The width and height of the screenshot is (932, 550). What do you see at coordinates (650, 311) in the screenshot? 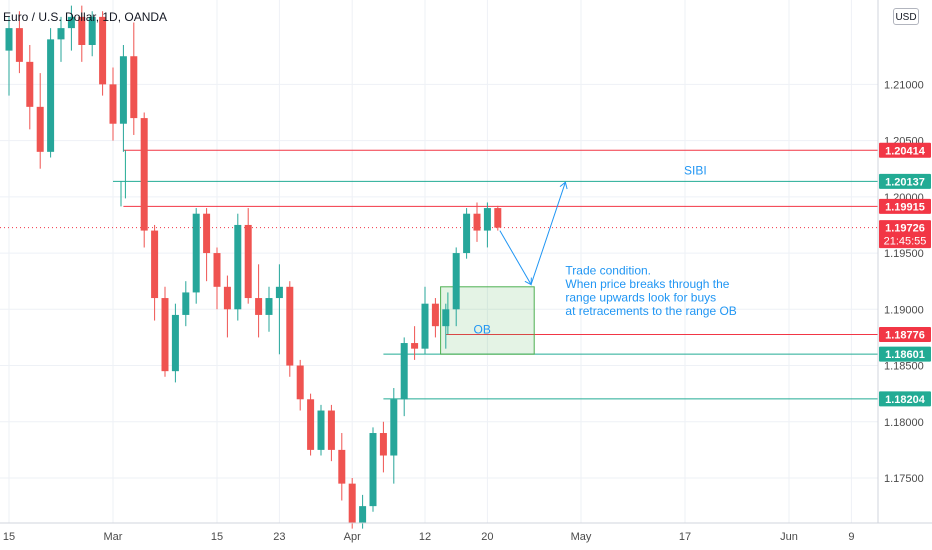
I see `trade-note-line: at retracements to the range OB` at bounding box center [650, 311].